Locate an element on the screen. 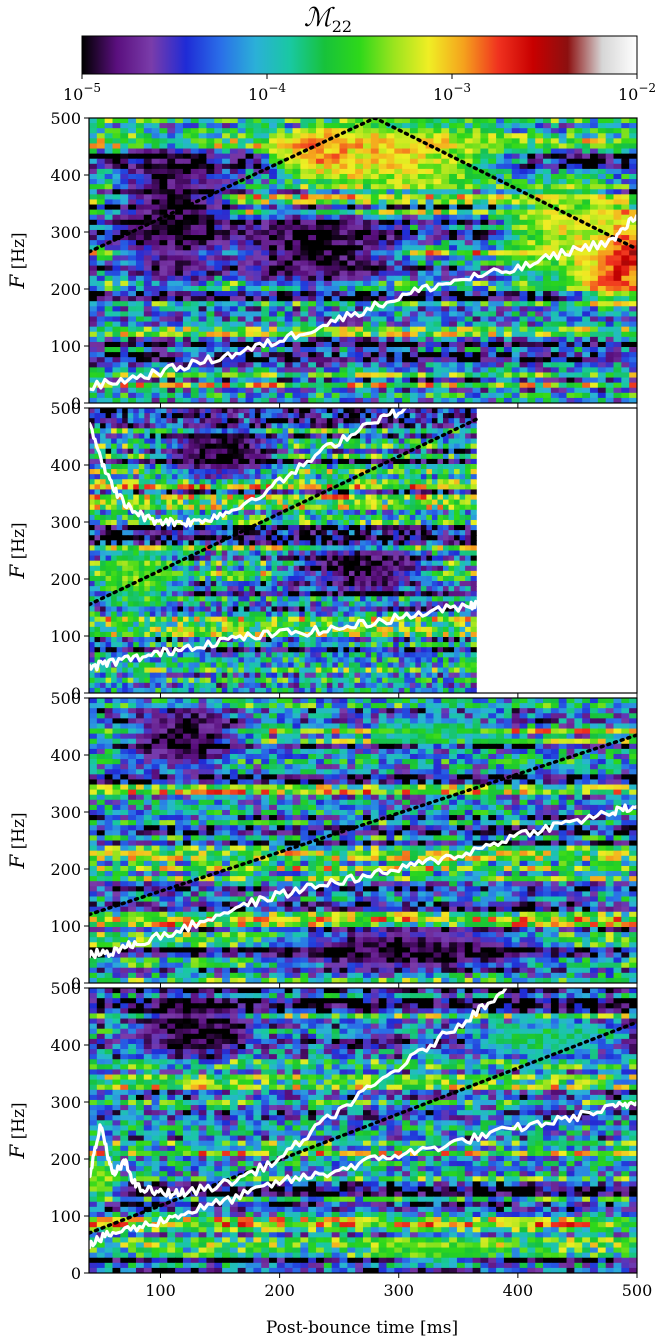  x-tick-label: 400 is located at coordinates (518, 1290).